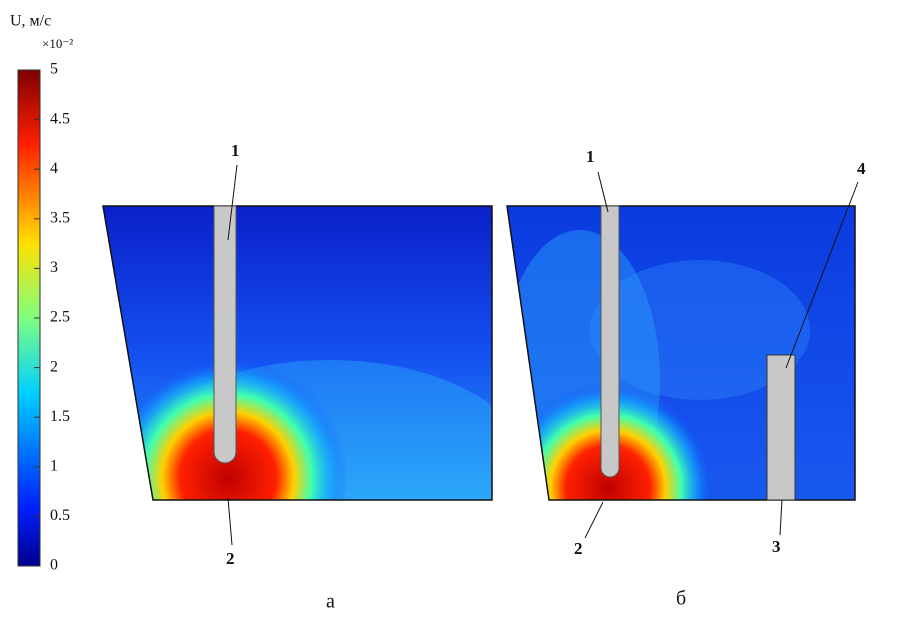  I want to click on tick-label: 1, so click(54, 465).